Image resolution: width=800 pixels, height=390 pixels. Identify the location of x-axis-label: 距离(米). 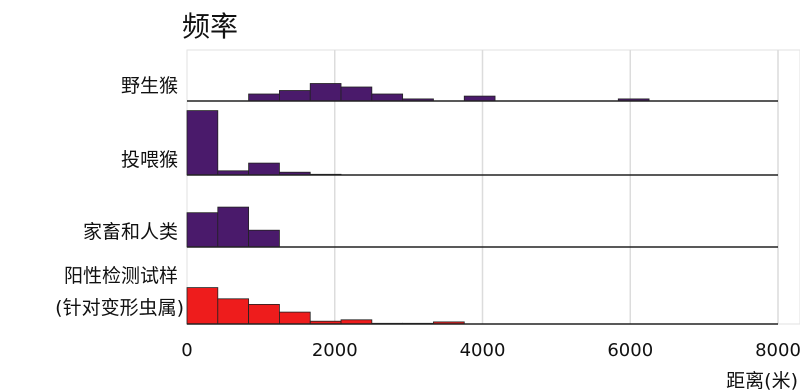
(762, 380).